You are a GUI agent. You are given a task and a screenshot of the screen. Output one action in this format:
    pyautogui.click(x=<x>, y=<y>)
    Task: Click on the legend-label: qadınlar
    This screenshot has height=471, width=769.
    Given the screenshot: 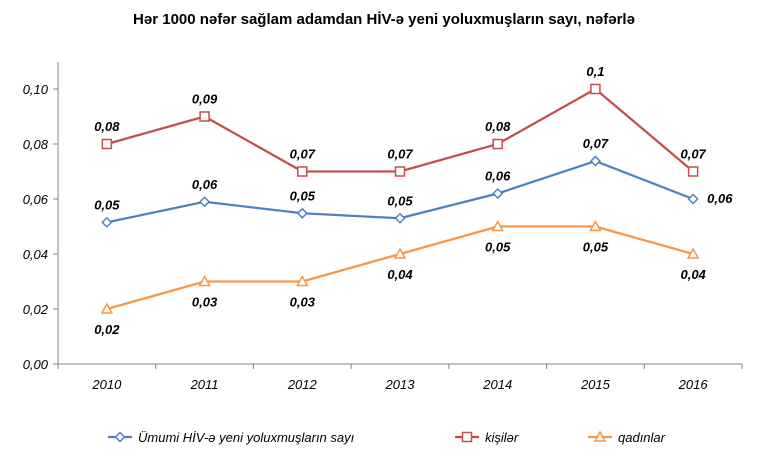 What is the action you would take?
    pyautogui.click(x=642, y=437)
    